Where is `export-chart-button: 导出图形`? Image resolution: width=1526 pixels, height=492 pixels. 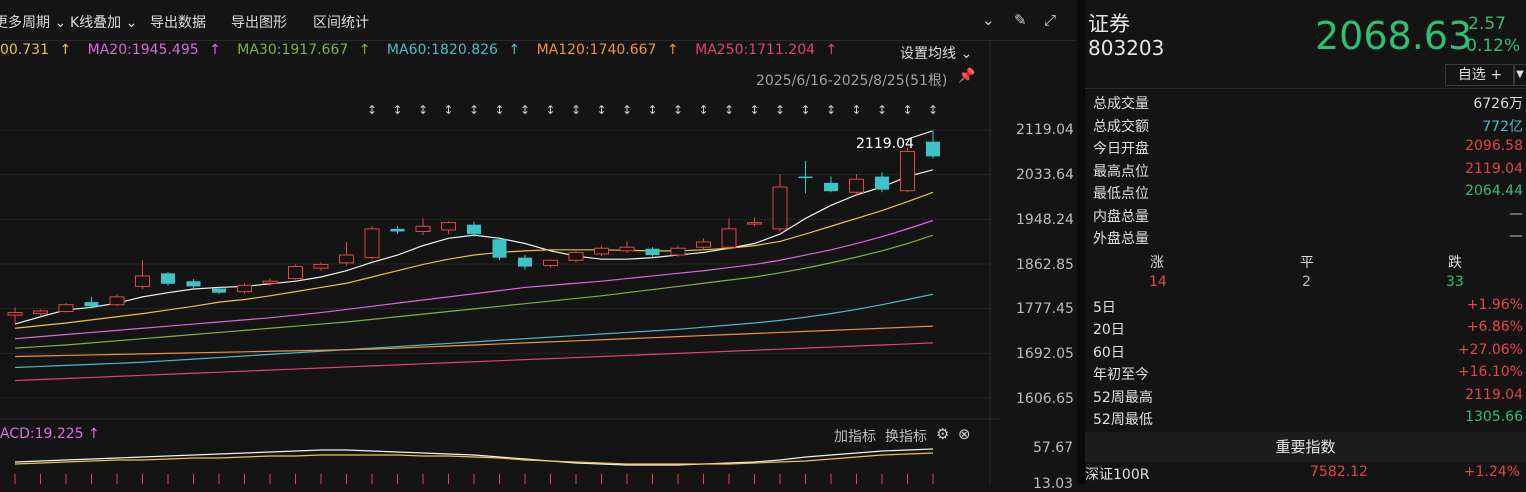
export-chart-button: 导出图形 is located at coordinates (259, 23).